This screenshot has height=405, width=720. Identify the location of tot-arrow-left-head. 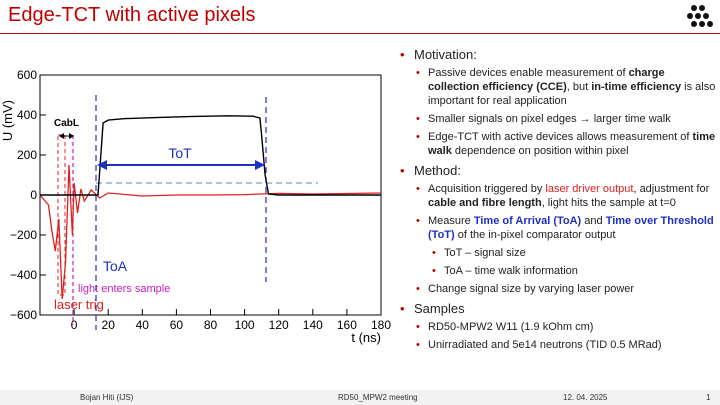
(102, 165).